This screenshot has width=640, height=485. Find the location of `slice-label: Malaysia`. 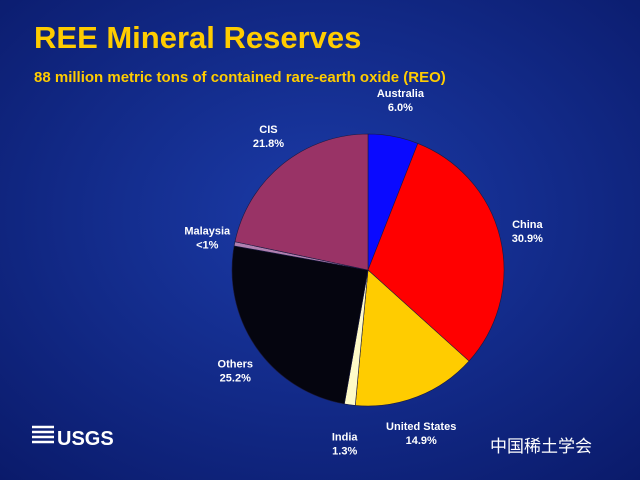

slice-label: Malaysia is located at coordinates (207, 232).